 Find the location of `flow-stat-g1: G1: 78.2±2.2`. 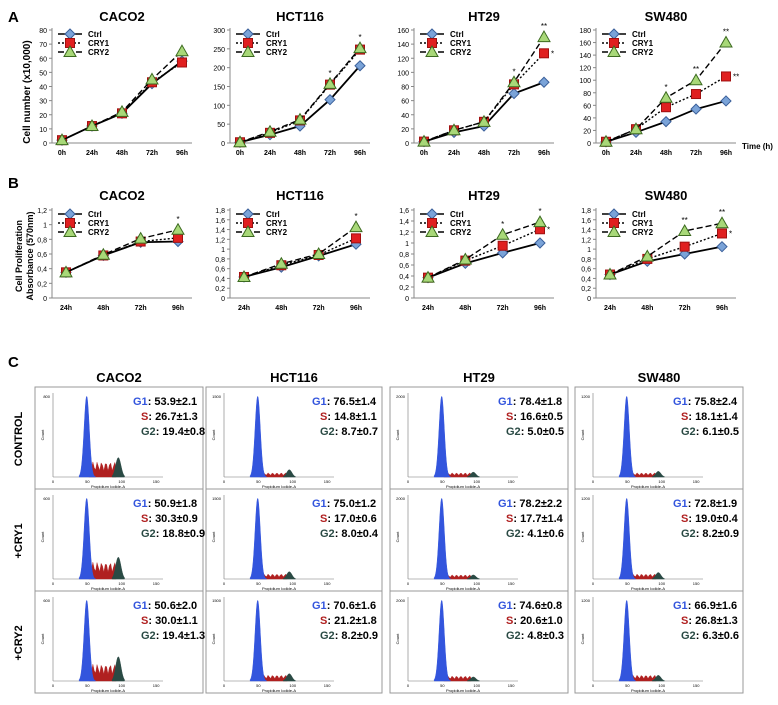

flow-stat-g1: G1: 78.2±2.2 is located at coordinates (530, 504).